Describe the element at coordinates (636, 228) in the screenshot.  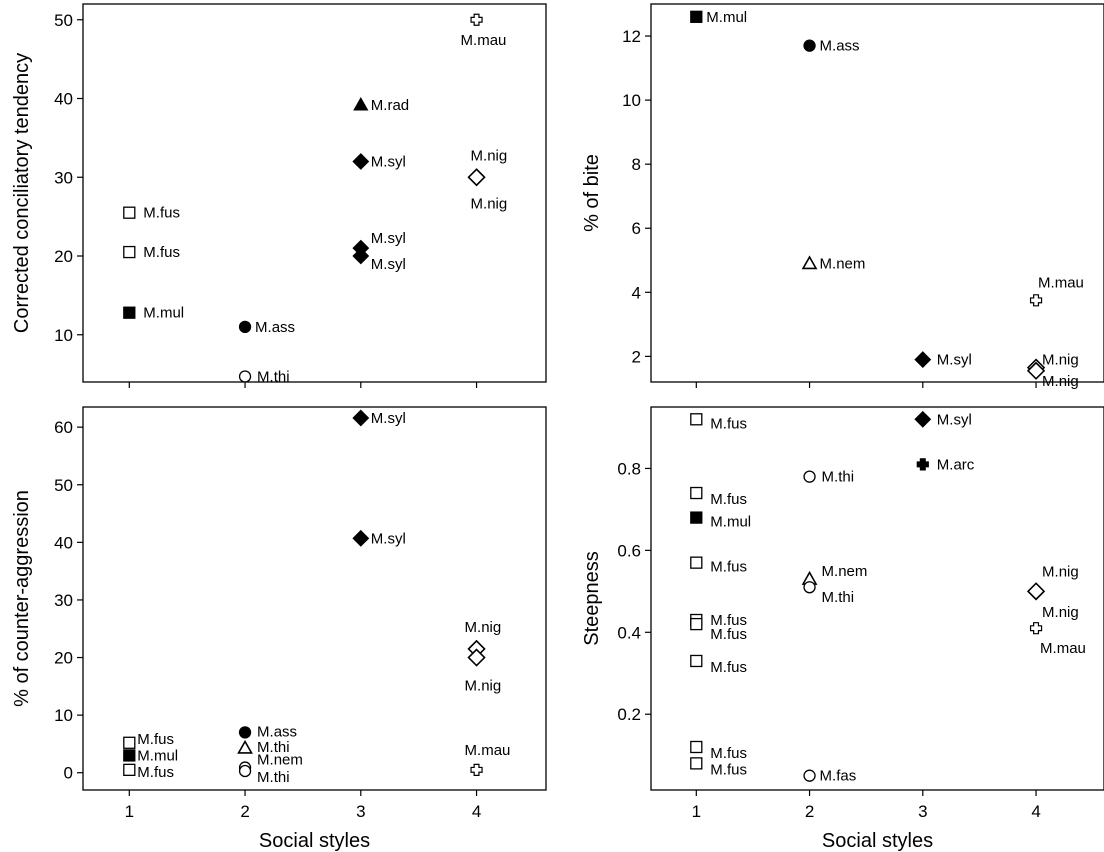
I see `y-tick-label: 6` at that location.